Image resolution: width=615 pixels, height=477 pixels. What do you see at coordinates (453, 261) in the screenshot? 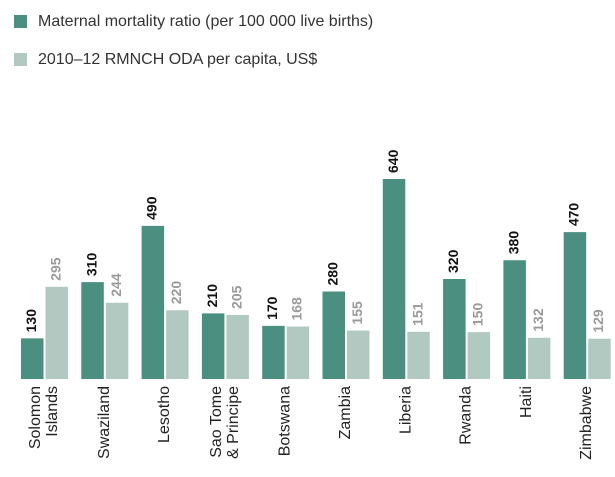
I see `value-label: 320` at bounding box center [453, 261].